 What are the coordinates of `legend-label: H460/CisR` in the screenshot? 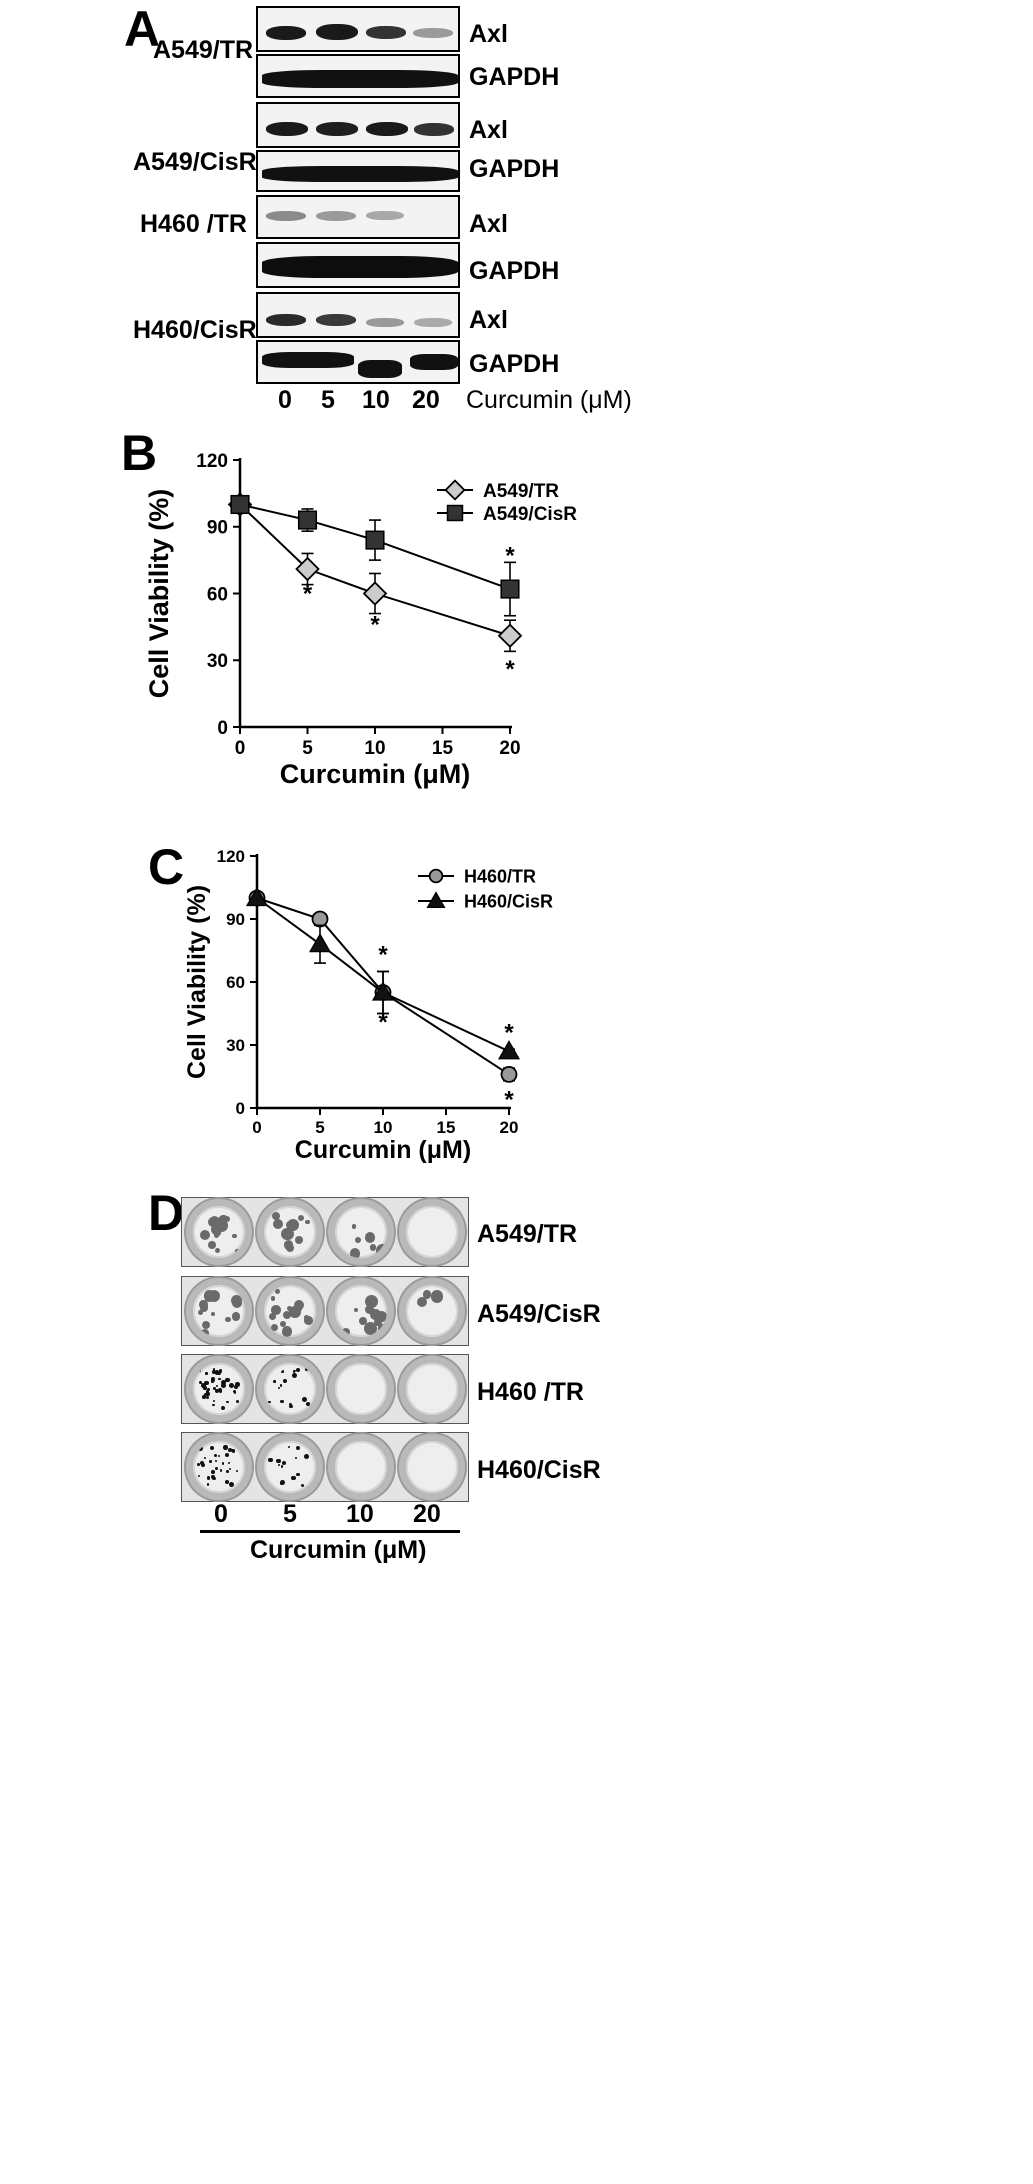 It's located at (508, 901).